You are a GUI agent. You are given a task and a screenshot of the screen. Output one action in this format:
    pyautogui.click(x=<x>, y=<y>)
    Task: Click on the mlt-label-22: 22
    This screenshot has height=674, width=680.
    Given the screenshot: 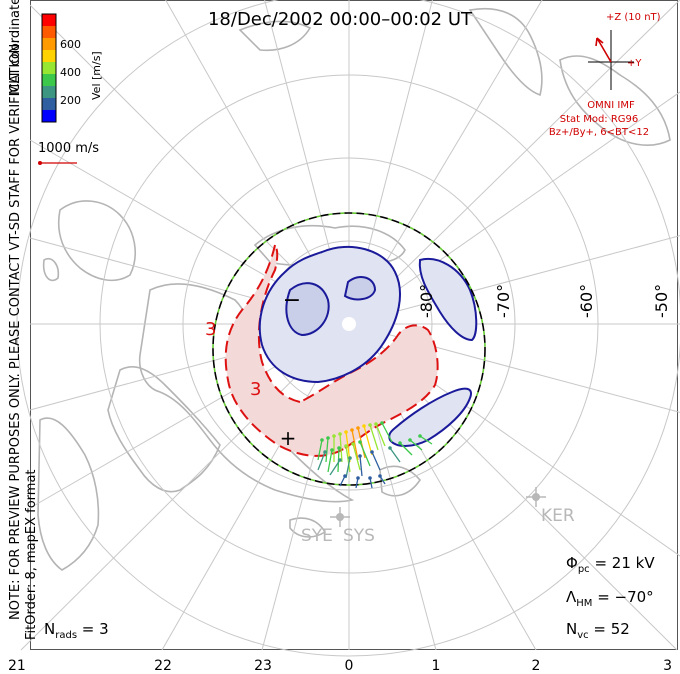 What is the action you would take?
    pyautogui.click(x=163, y=666)
    